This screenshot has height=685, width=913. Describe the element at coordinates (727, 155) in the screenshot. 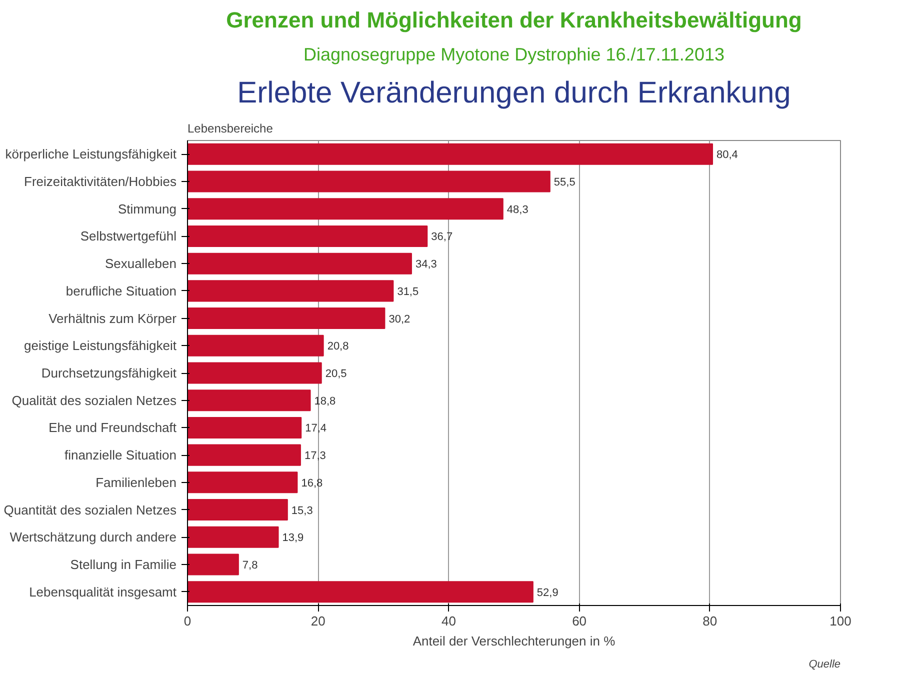

I see `data-label: 80,4` at that location.